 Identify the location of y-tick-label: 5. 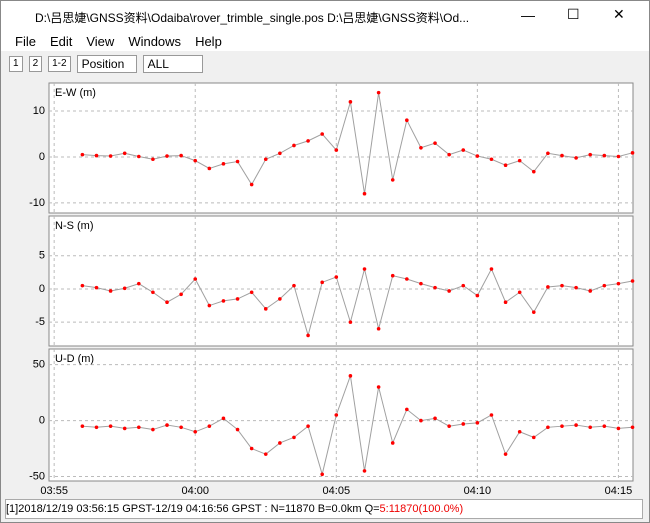
(42, 256).